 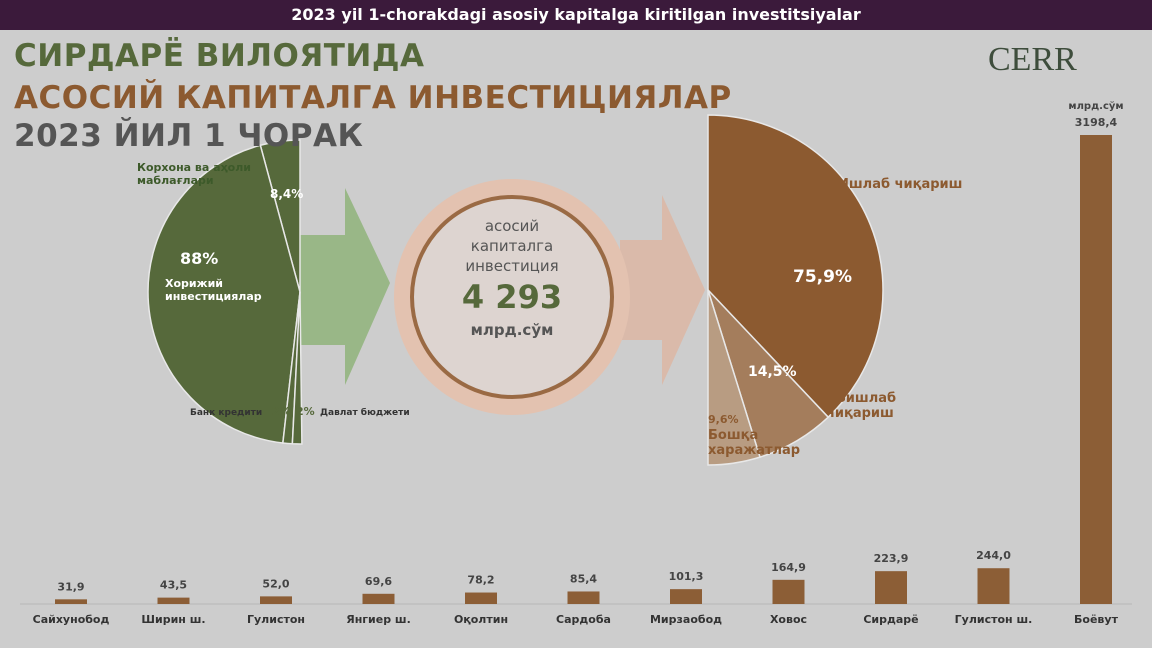 What do you see at coordinates (378, 581) in the screenshot?
I see `value-label: 69,6` at bounding box center [378, 581].